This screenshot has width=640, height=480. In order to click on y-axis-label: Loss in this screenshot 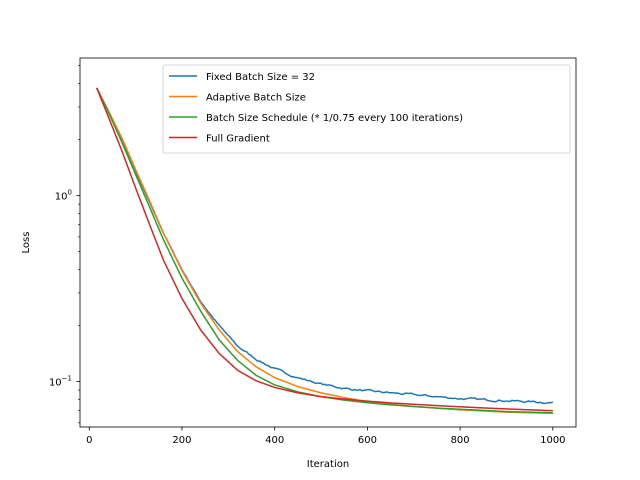, I will do `click(26, 243)`.